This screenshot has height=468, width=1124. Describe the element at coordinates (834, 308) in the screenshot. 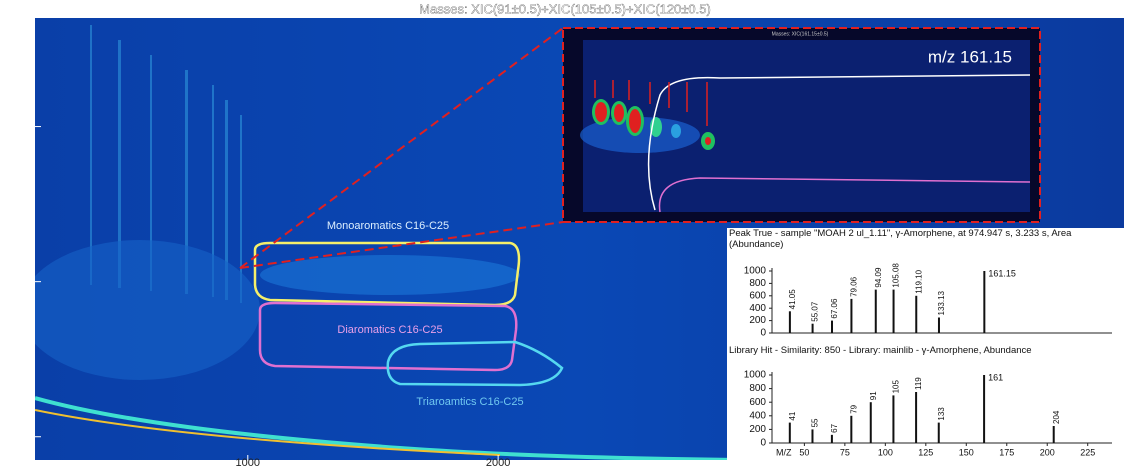

I see `peak-label: 67.06` at that location.